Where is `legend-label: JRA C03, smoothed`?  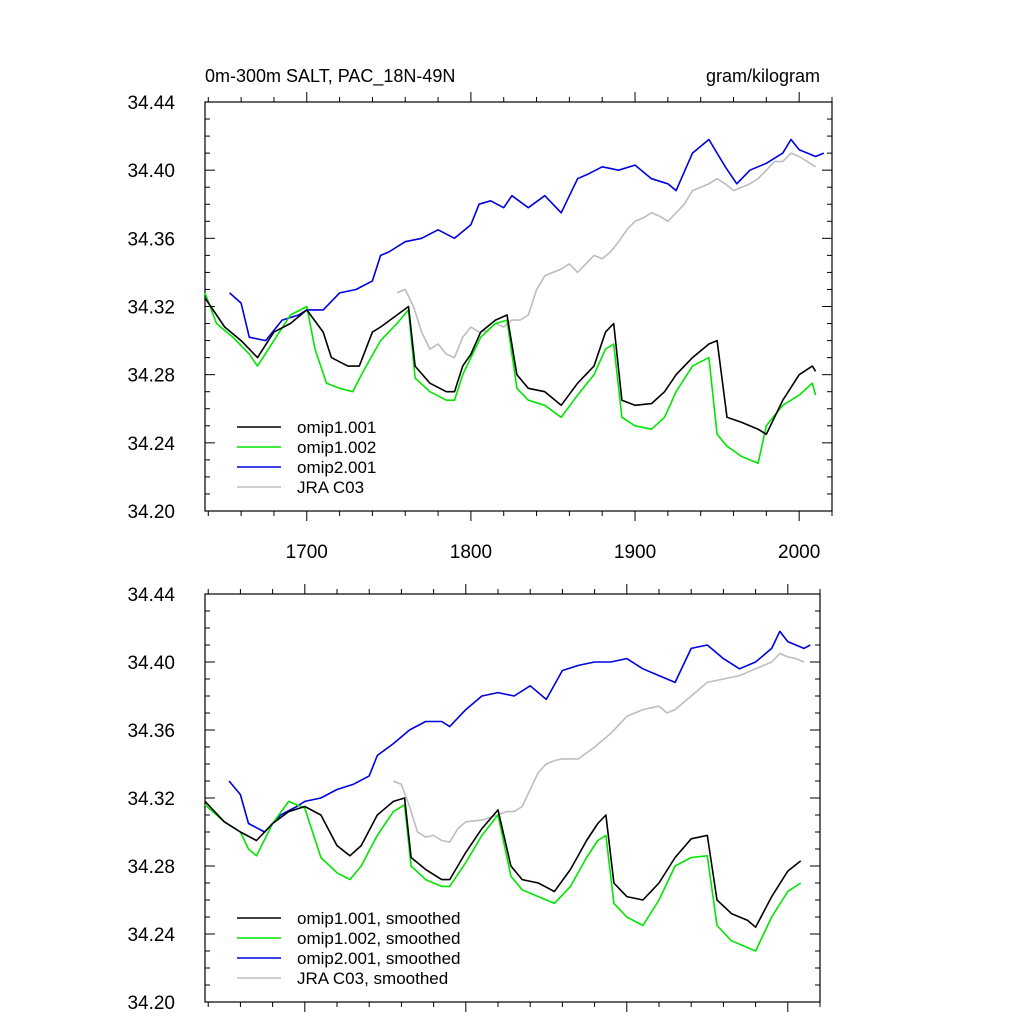 legend-label: JRA C03, smoothed is located at coordinates (372, 978).